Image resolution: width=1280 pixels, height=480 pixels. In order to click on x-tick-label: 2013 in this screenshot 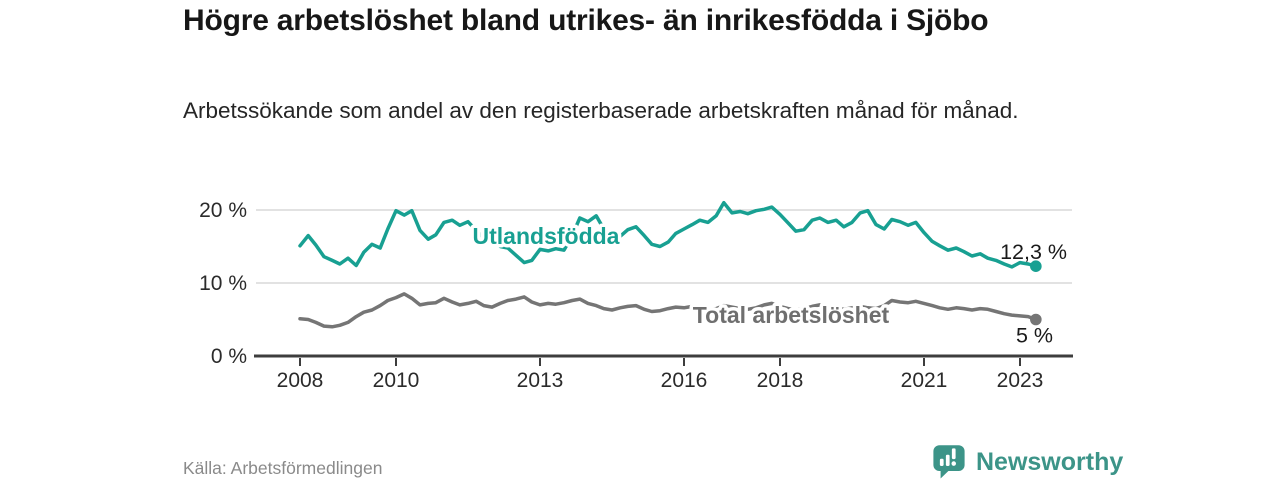, I will do `click(540, 380)`.